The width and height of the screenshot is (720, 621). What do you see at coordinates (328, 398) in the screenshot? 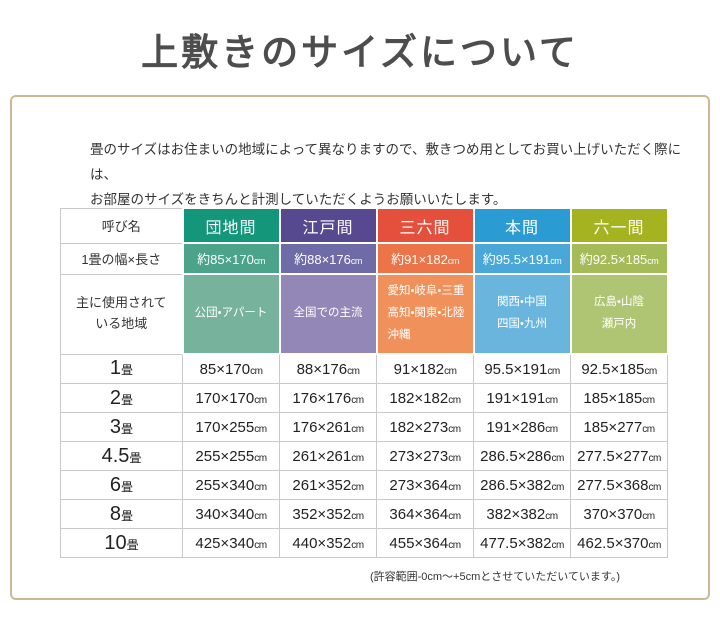
I see `size-cell: 176×176cm` at bounding box center [328, 398].